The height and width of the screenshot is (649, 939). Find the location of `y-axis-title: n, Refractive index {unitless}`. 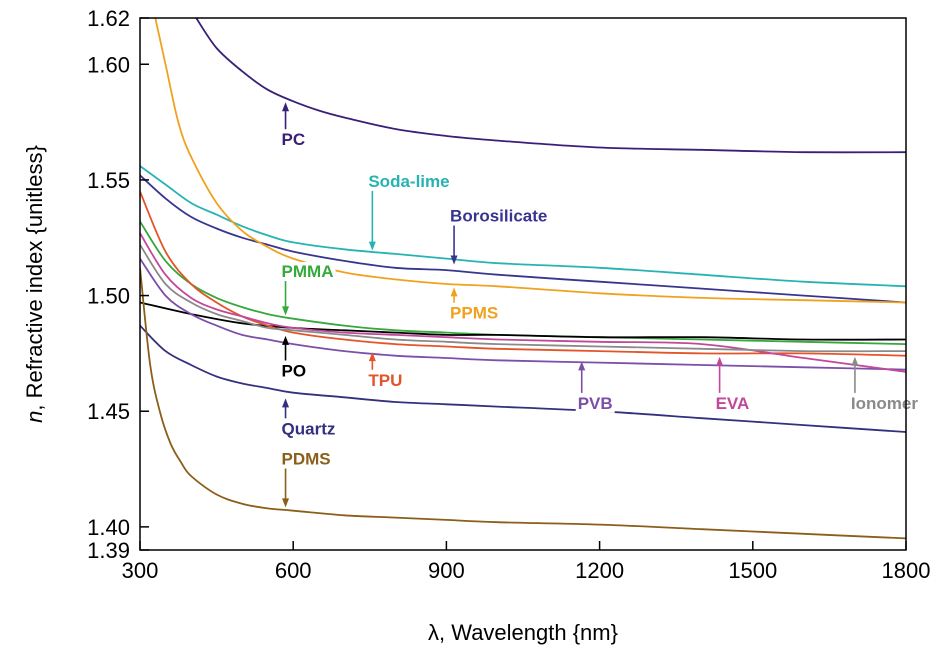

y-axis-title: n, Refractive index {unitless} is located at coordinates (34, 284).